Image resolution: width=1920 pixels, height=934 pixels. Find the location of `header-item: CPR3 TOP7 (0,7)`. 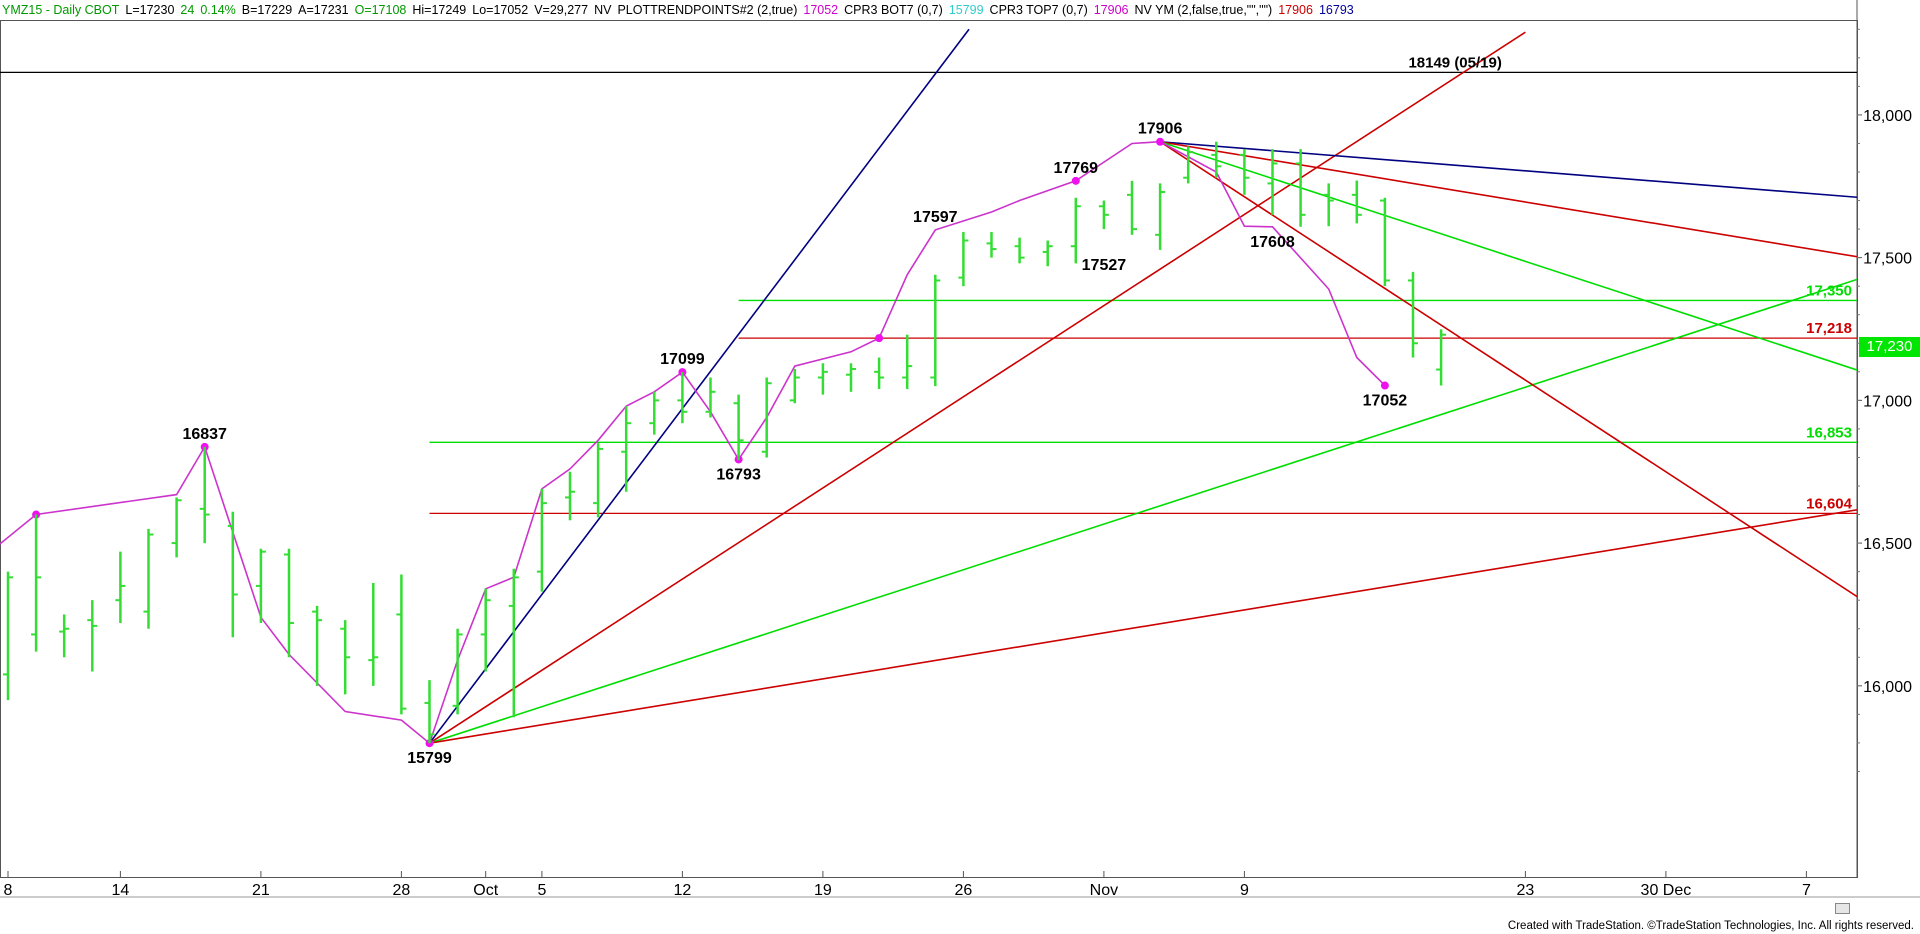

header-item: CPR3 TOP7 (0,7) is located at coordinates (1038, 10).